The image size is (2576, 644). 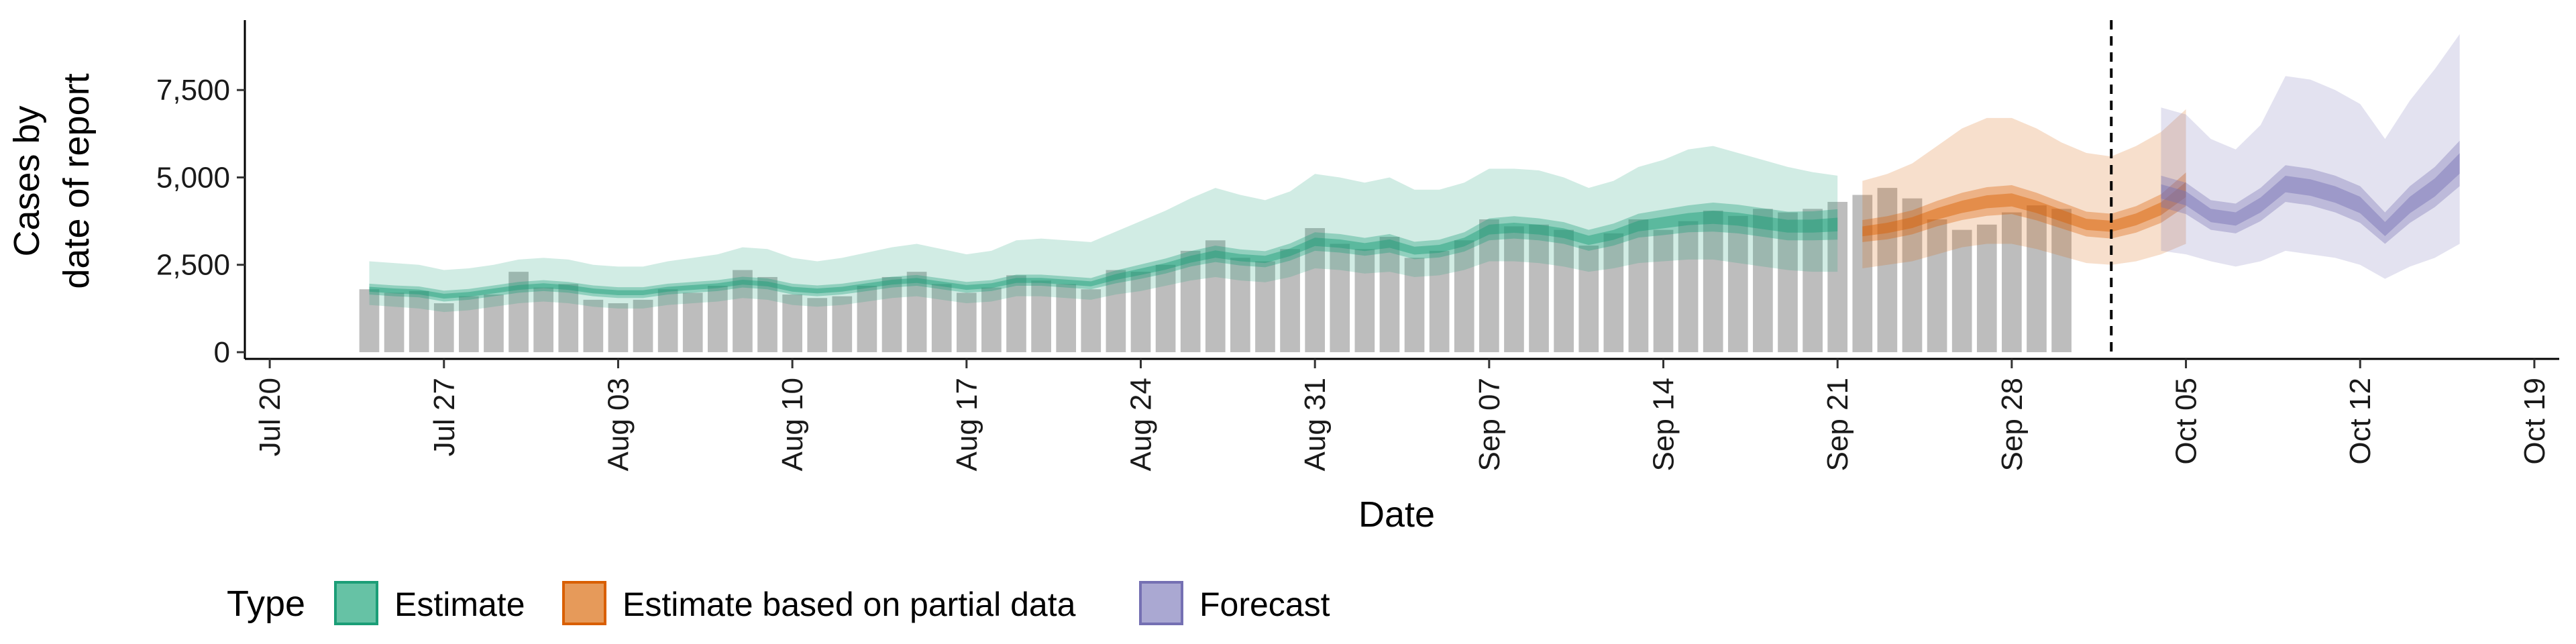 What do you see at coordinates (1315, 424) in the screenshot?
I see `x-tick-label: Aug 31` at bounding box center [1315, 424].